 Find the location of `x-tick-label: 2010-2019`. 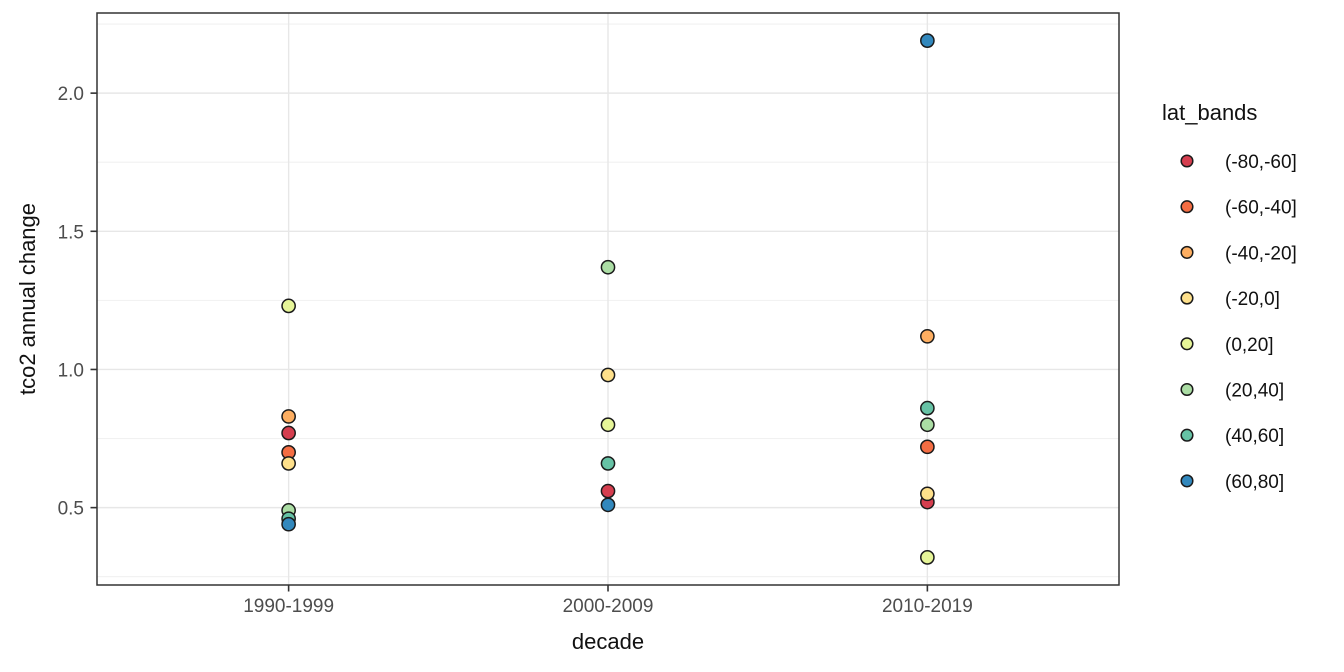

x-tick-label: 2010-2019 is located at coordinates (927, 606).